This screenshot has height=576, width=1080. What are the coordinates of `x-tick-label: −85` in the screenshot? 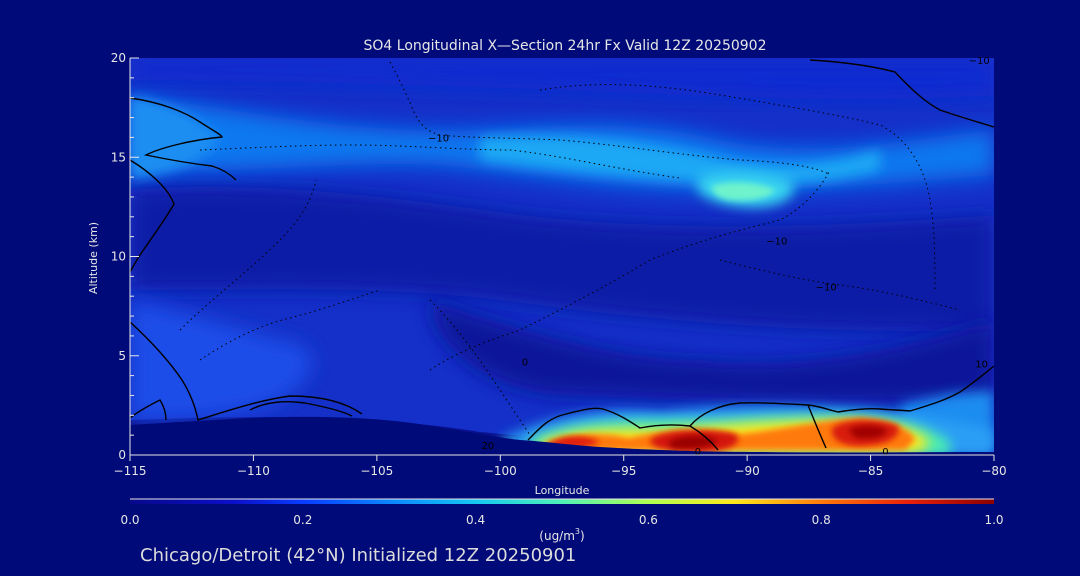 It's located at (870, 471).